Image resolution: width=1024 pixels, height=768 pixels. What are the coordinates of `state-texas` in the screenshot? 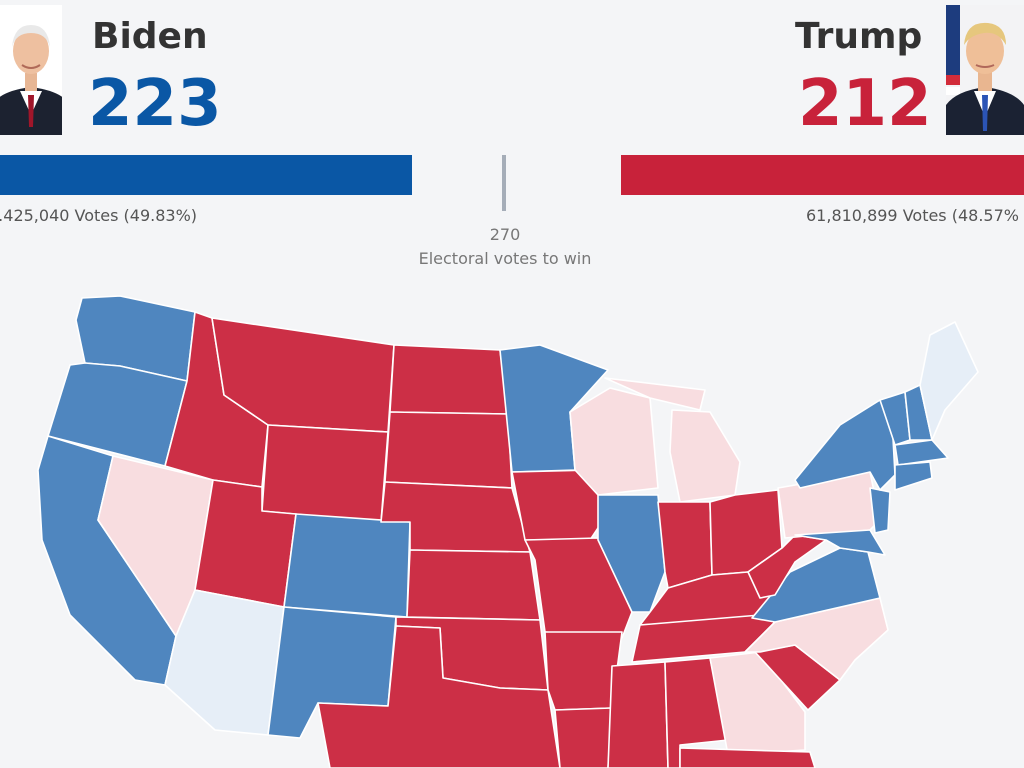 It's located at (439, 696).